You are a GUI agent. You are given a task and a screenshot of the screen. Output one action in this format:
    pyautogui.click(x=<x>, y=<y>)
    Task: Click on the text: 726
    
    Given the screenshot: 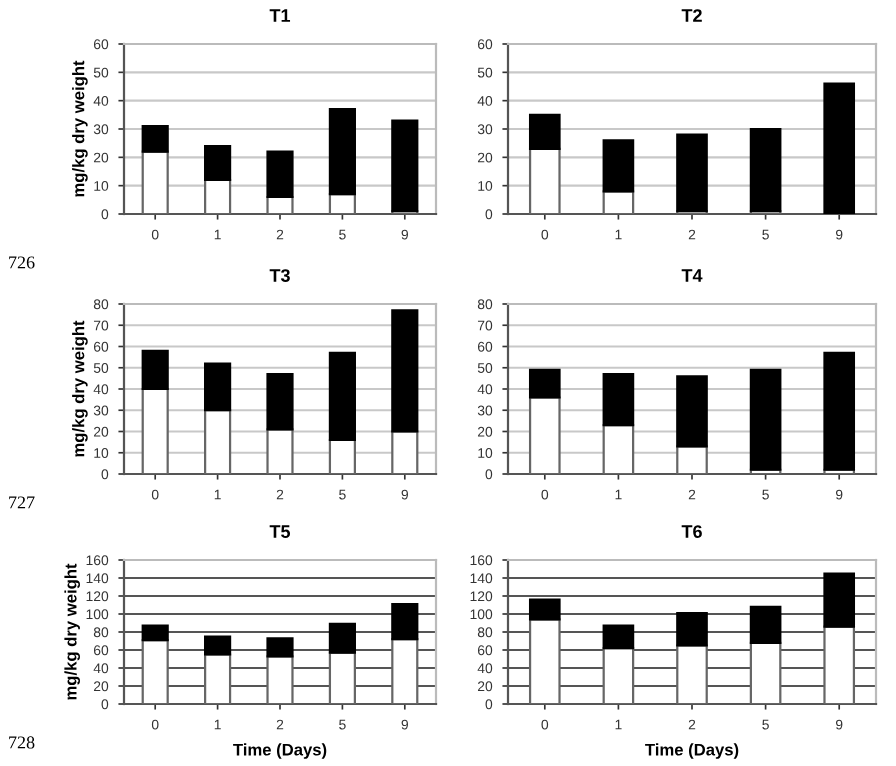 What is the action you would take?
    pyautogui.click(x=22, y=262)
    